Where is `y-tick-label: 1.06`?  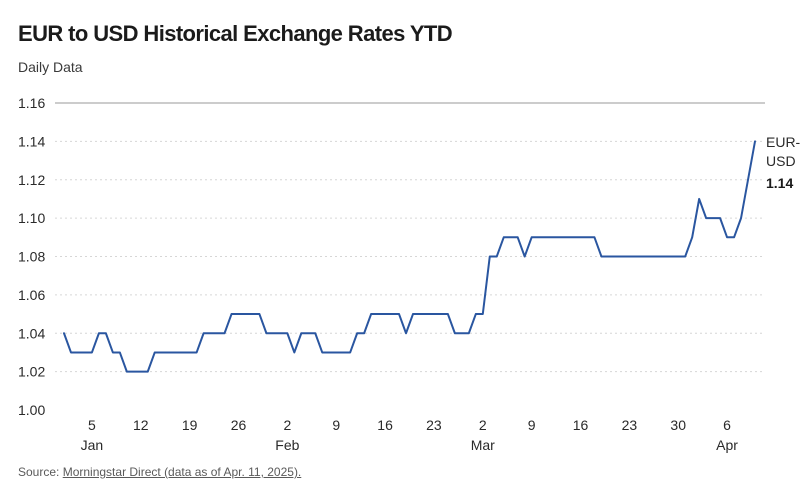
y-tick-label: 1.06 is located at coordinates (31, 295).